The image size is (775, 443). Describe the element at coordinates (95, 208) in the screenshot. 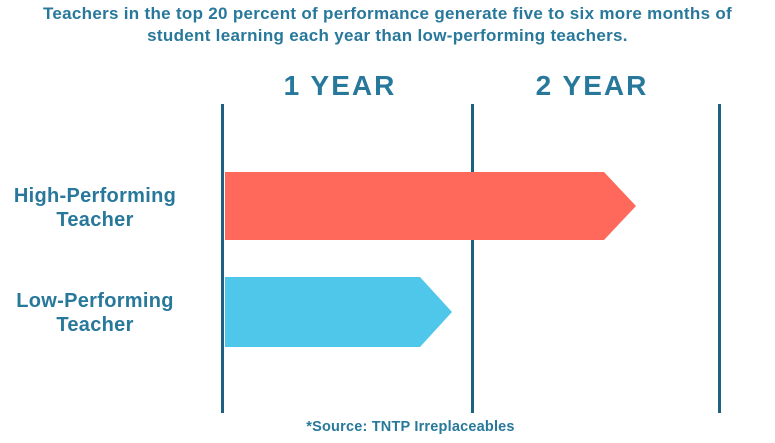

I see `row-label-high-performing-teacher: High-Performing Teacher` at that location.